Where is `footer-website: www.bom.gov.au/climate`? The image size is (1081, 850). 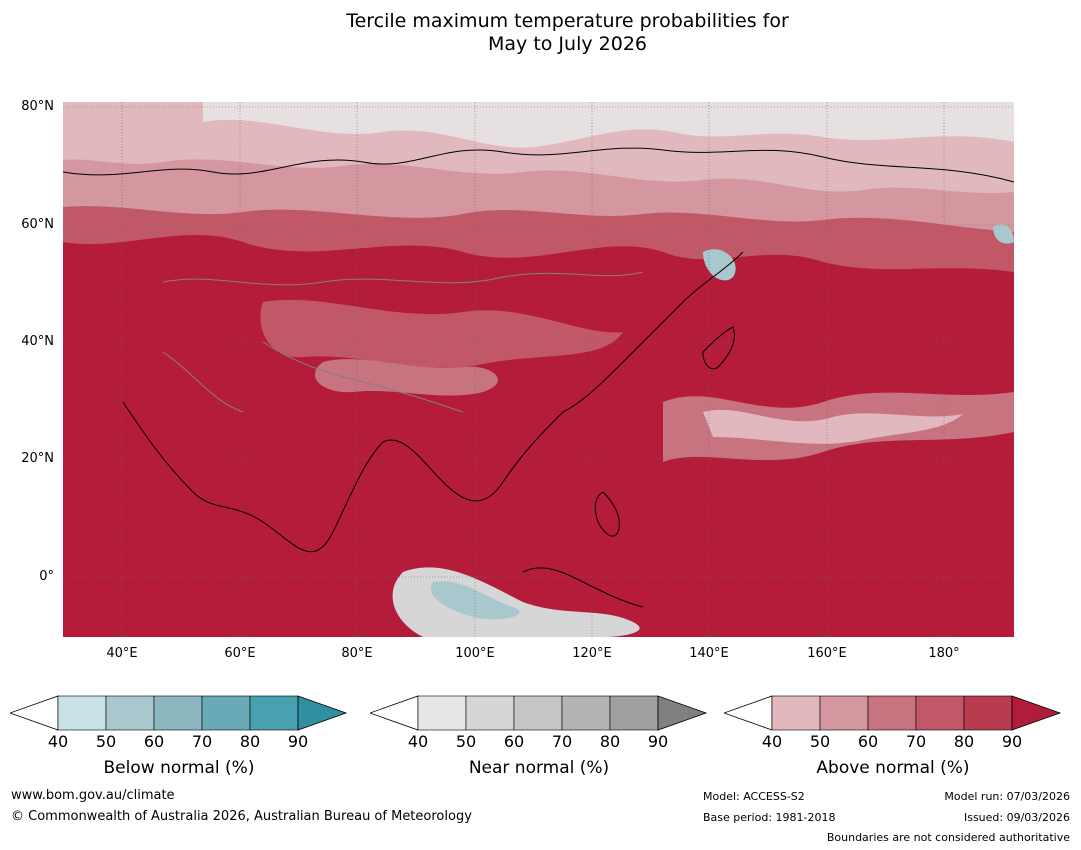
footer-website: www.bom.gov.au/climate is located at coordinates (93, 795).